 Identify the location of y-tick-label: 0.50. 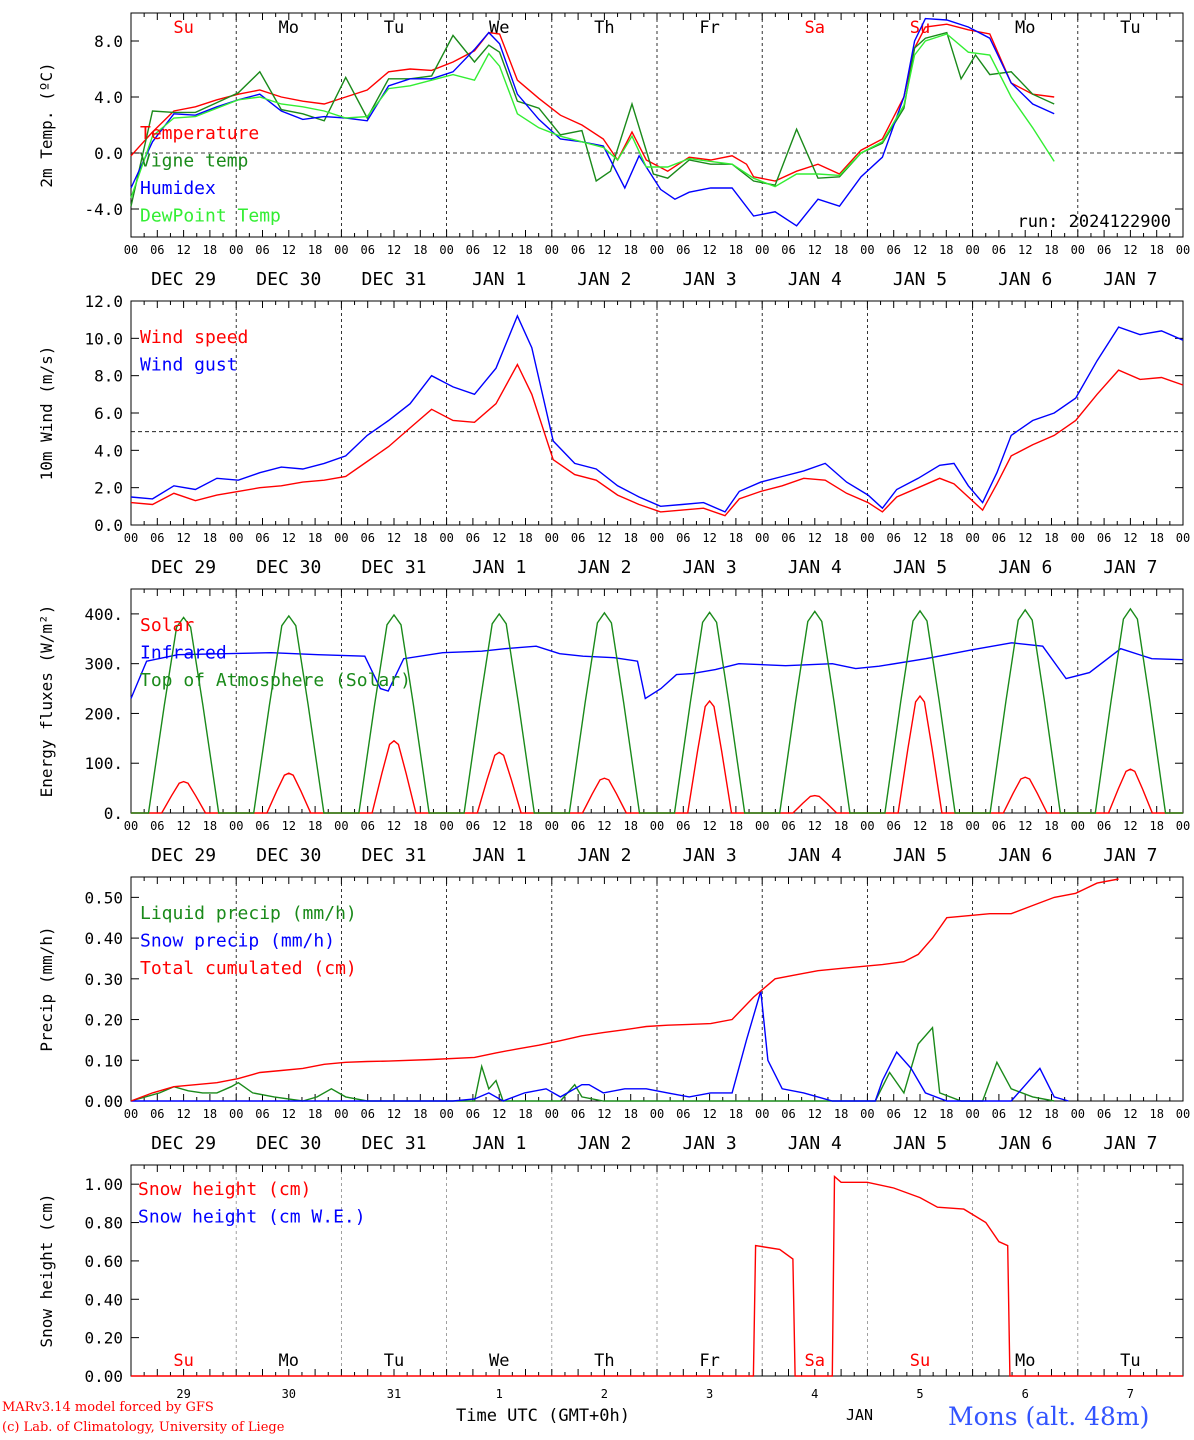
(103, 897).